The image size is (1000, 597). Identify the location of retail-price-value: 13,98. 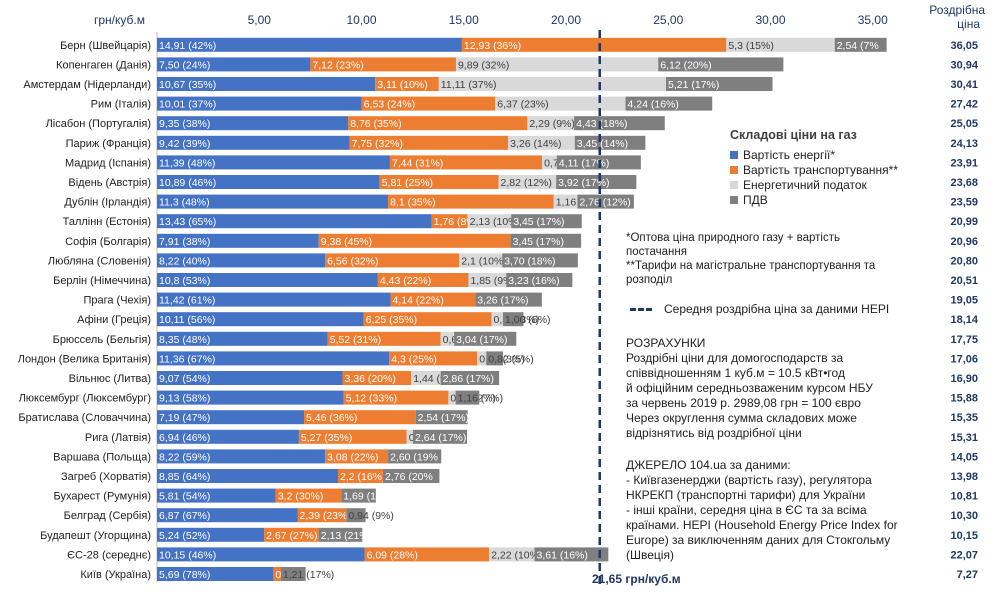
(964, 477).